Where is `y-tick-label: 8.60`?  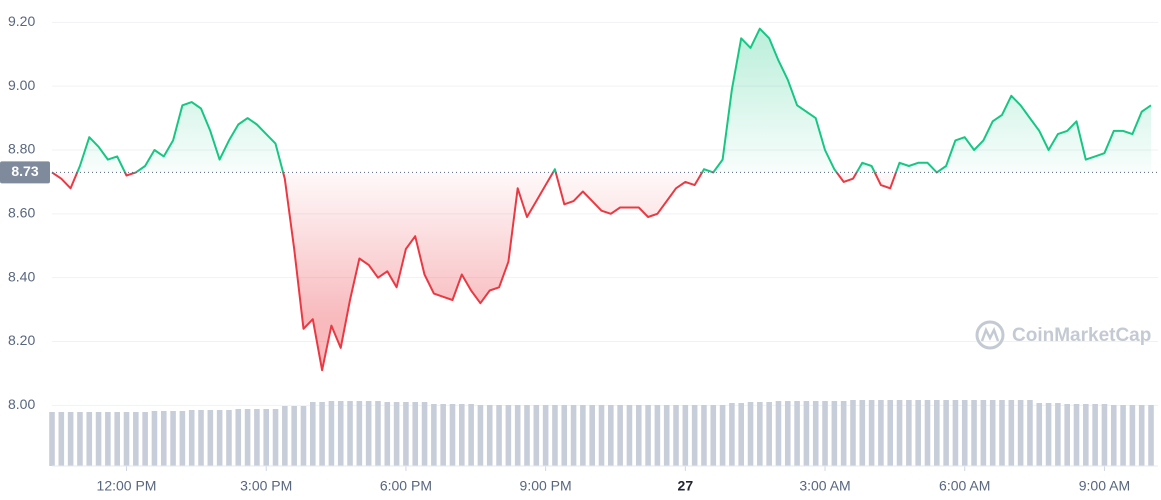 y-tick-label: 8.60 is located at coordinates (21, 213).